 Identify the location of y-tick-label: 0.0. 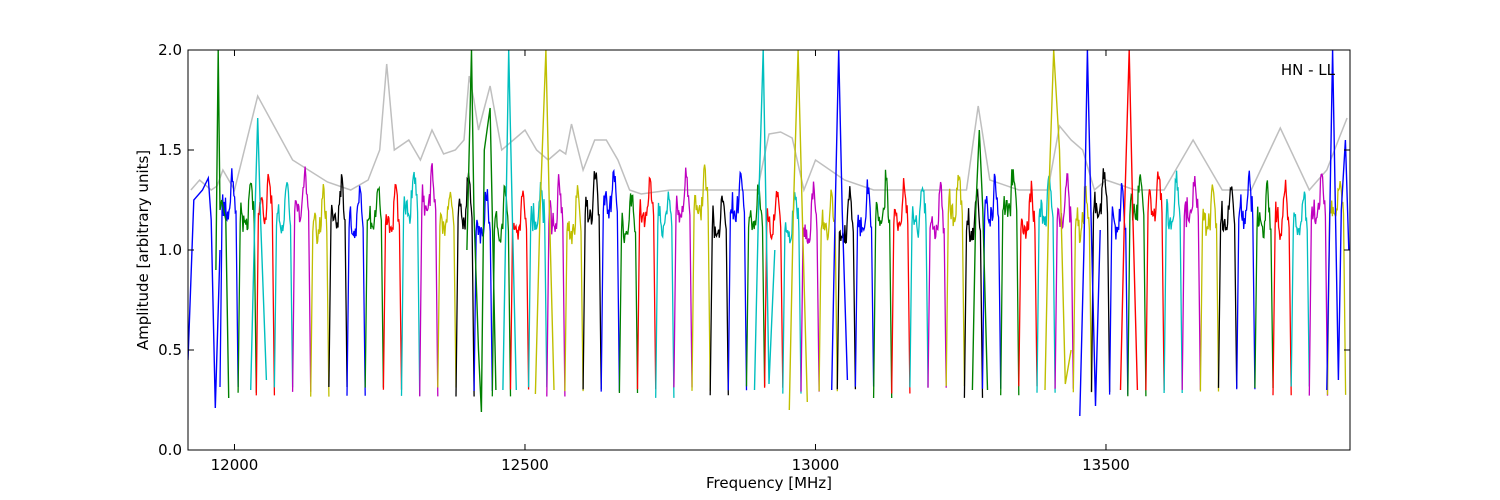
(170, 450).